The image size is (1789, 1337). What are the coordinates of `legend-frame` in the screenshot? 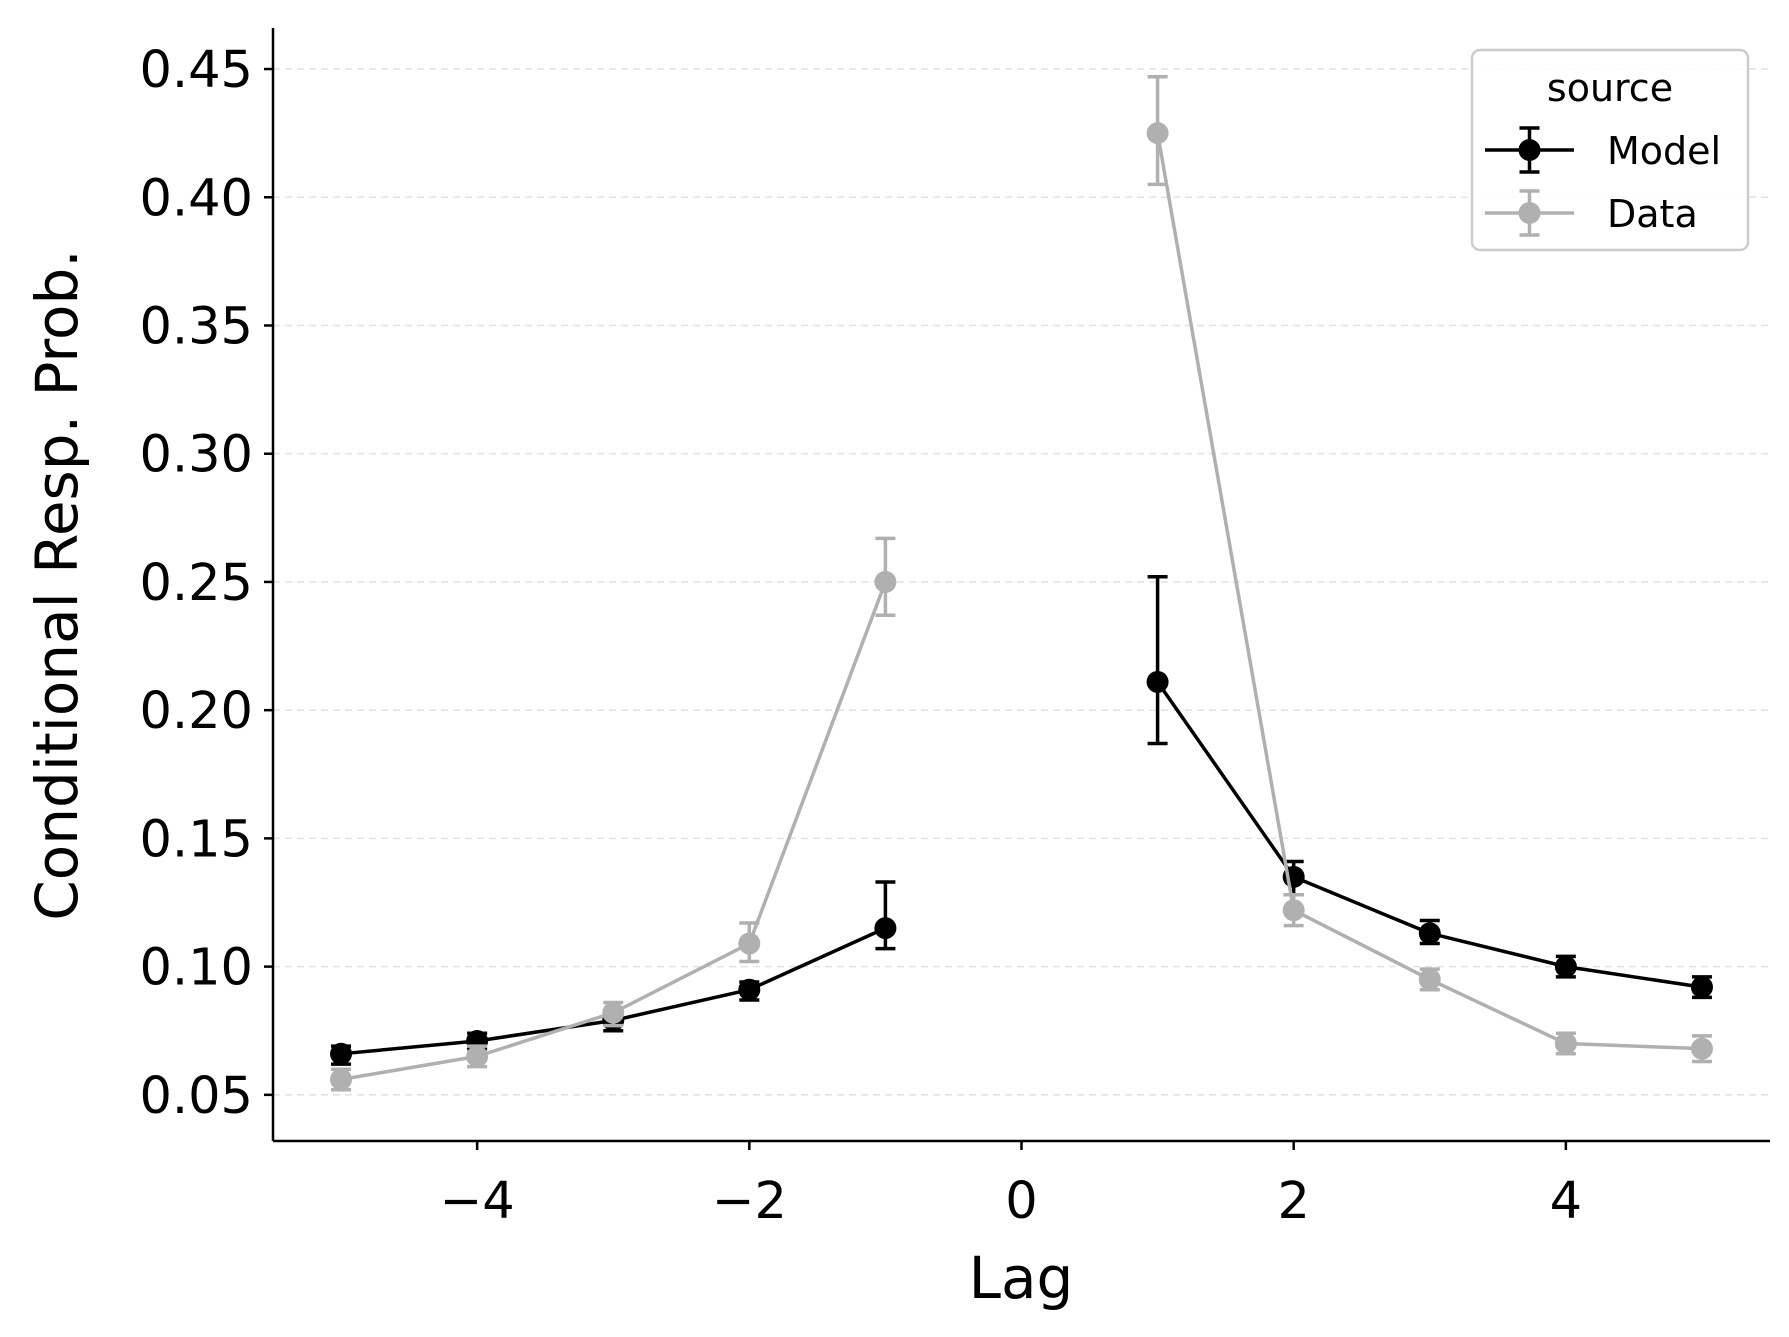 It's located at (1610, 150).